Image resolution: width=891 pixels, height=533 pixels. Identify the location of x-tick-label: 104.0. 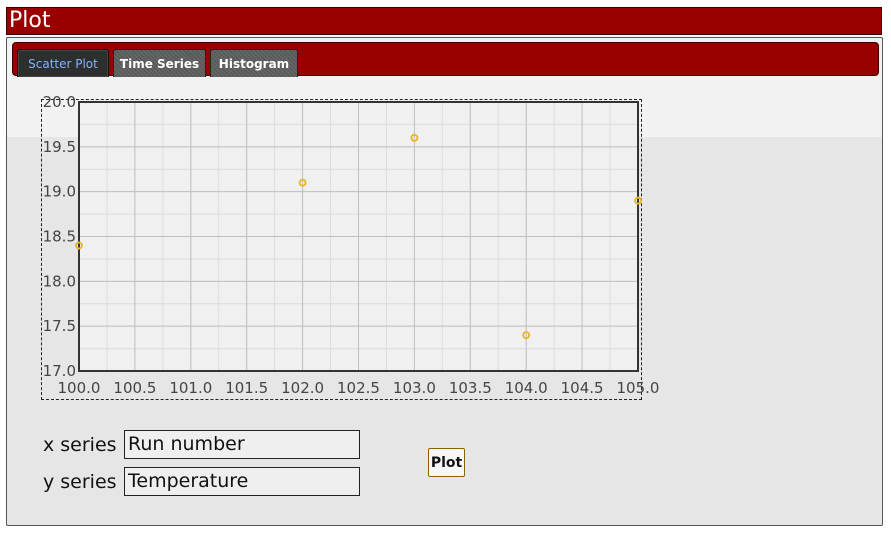
(526, 388).